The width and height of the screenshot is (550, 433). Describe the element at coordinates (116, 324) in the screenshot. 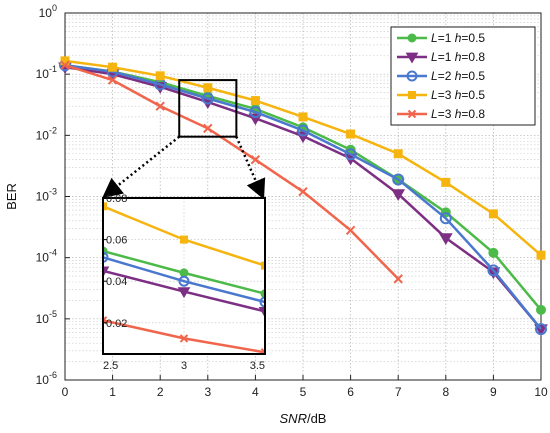

I see `inset-y-tick-label: 0.02` at that location.